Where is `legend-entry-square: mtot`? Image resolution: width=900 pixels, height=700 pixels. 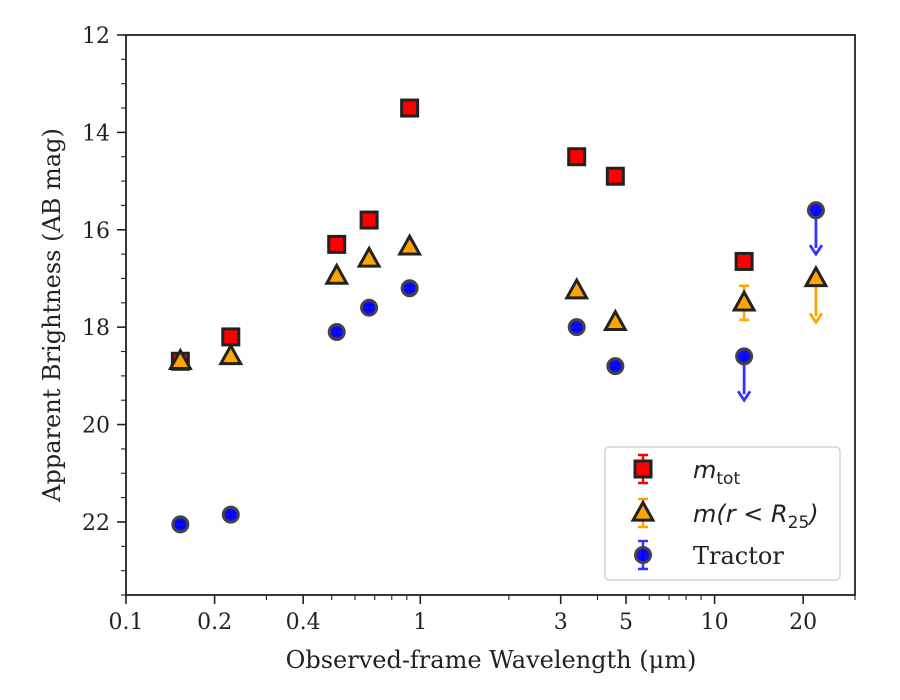
legend-entry-square: mtot is located at coordinates (686, 471).